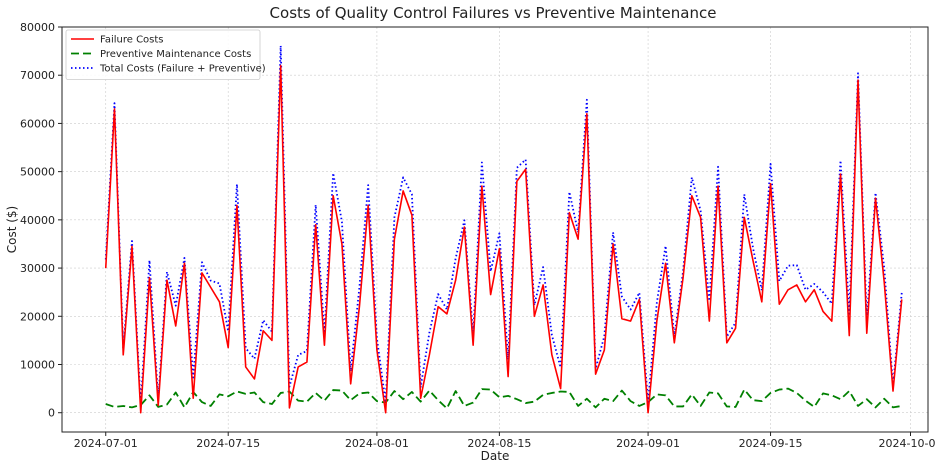 This screenshot has width=936, height=468. What do you see at coordinates (37, 316) in the screenshot?
I see `y-tick-label: 20000` at bounding box center [37, 316].